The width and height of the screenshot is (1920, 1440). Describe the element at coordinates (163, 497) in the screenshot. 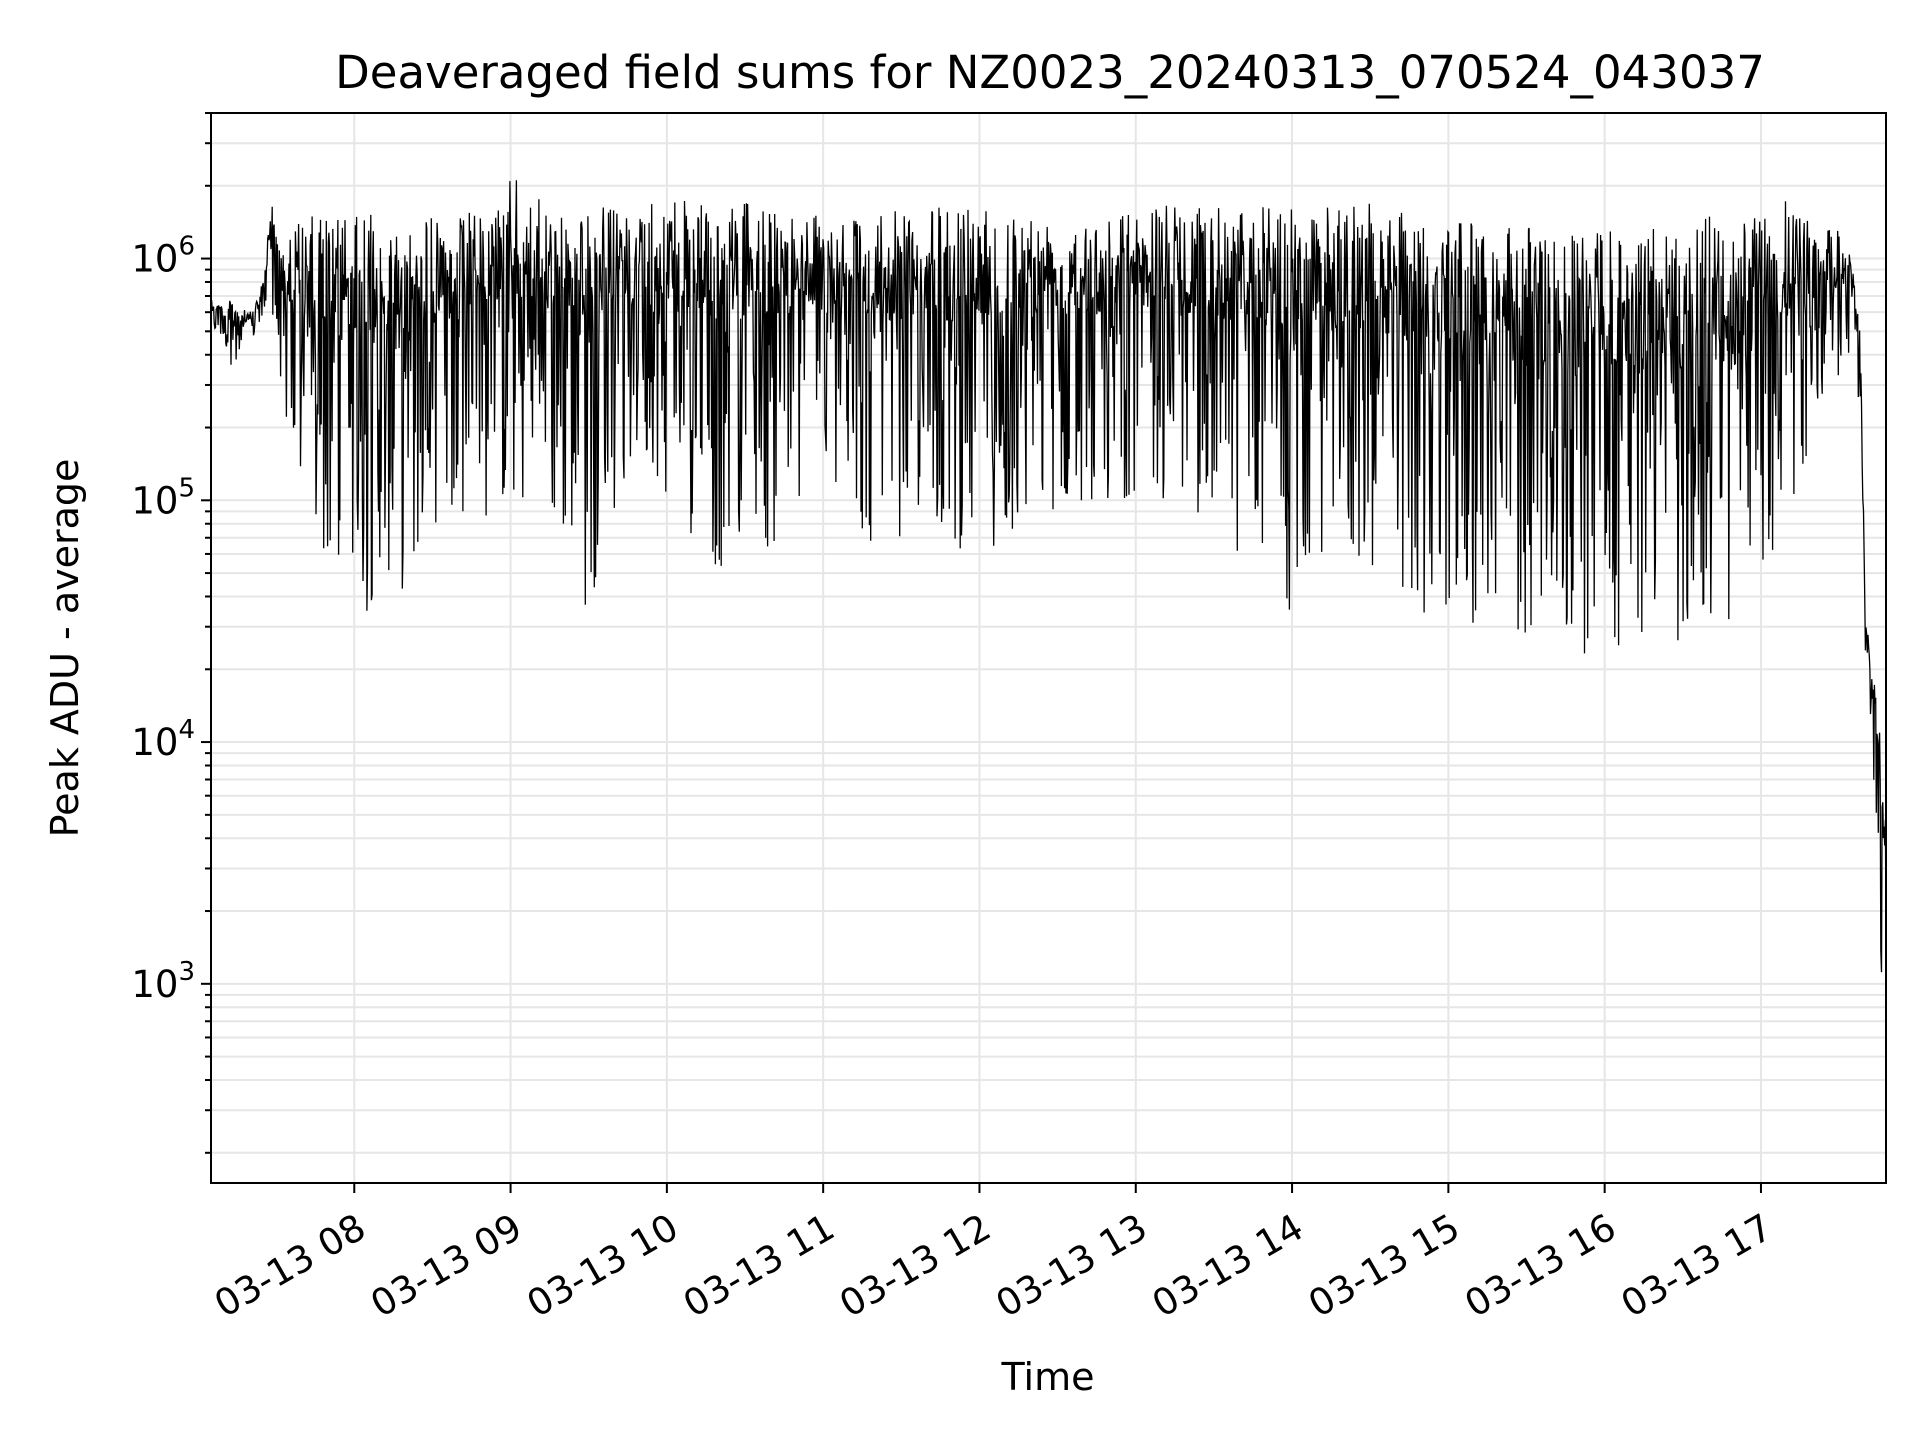

I see `y-tick-label: 10⁵` at that location.